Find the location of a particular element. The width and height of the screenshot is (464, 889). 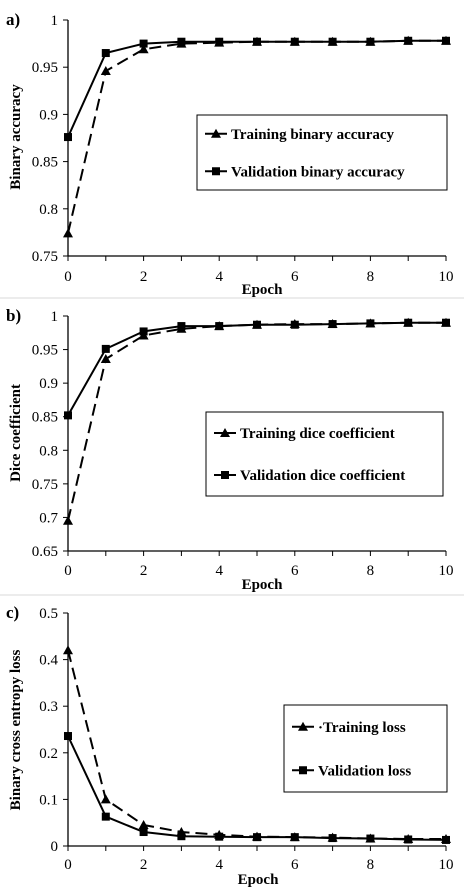

y-tick-label: 0.3 is located at coordinates (48, 707).